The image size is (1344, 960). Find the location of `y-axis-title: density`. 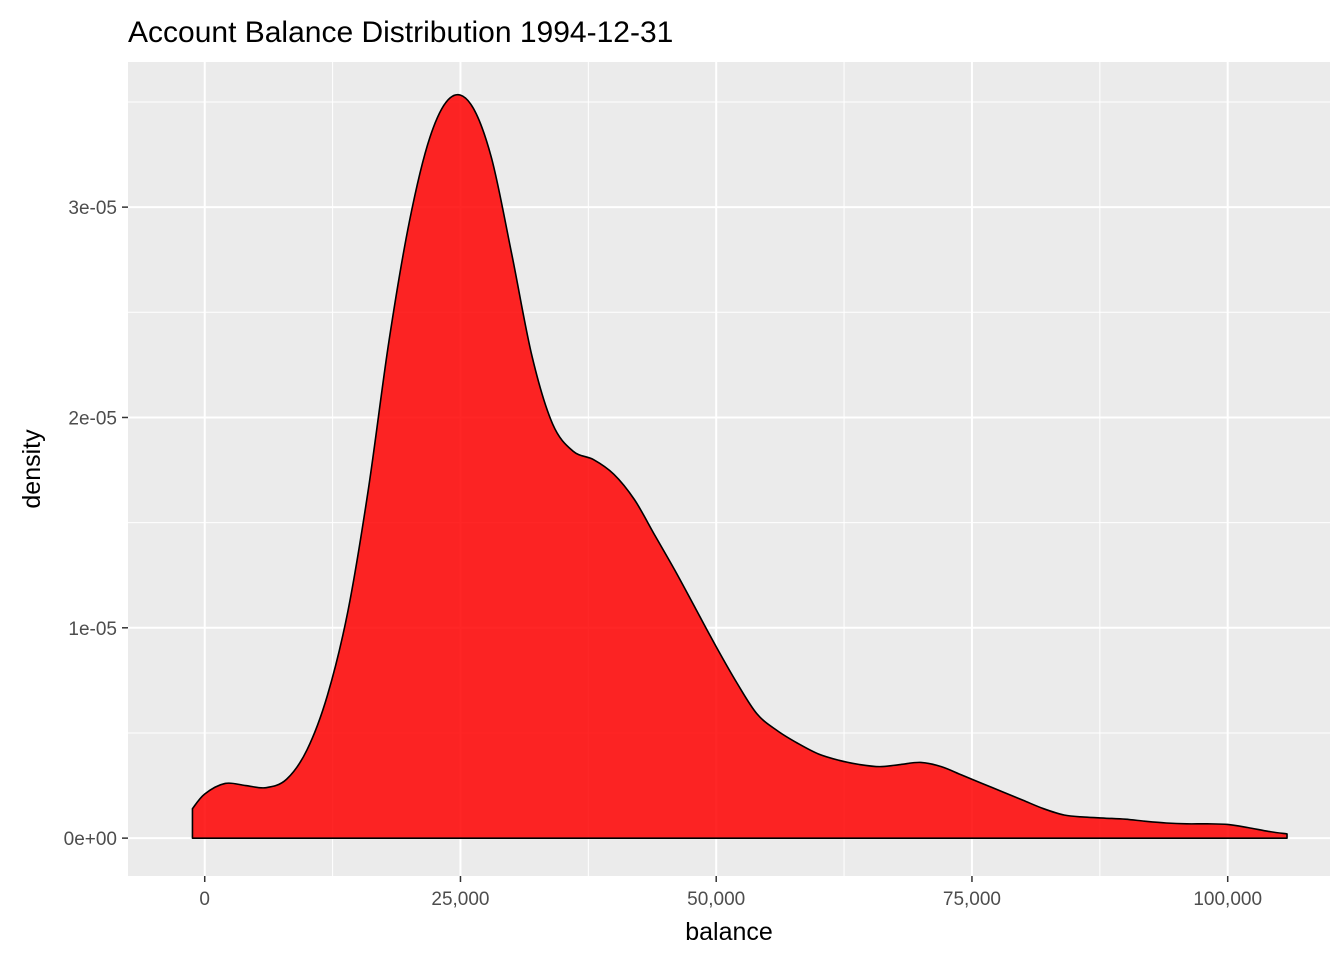

y-axis-title: density is located at coordinates (32, 469).